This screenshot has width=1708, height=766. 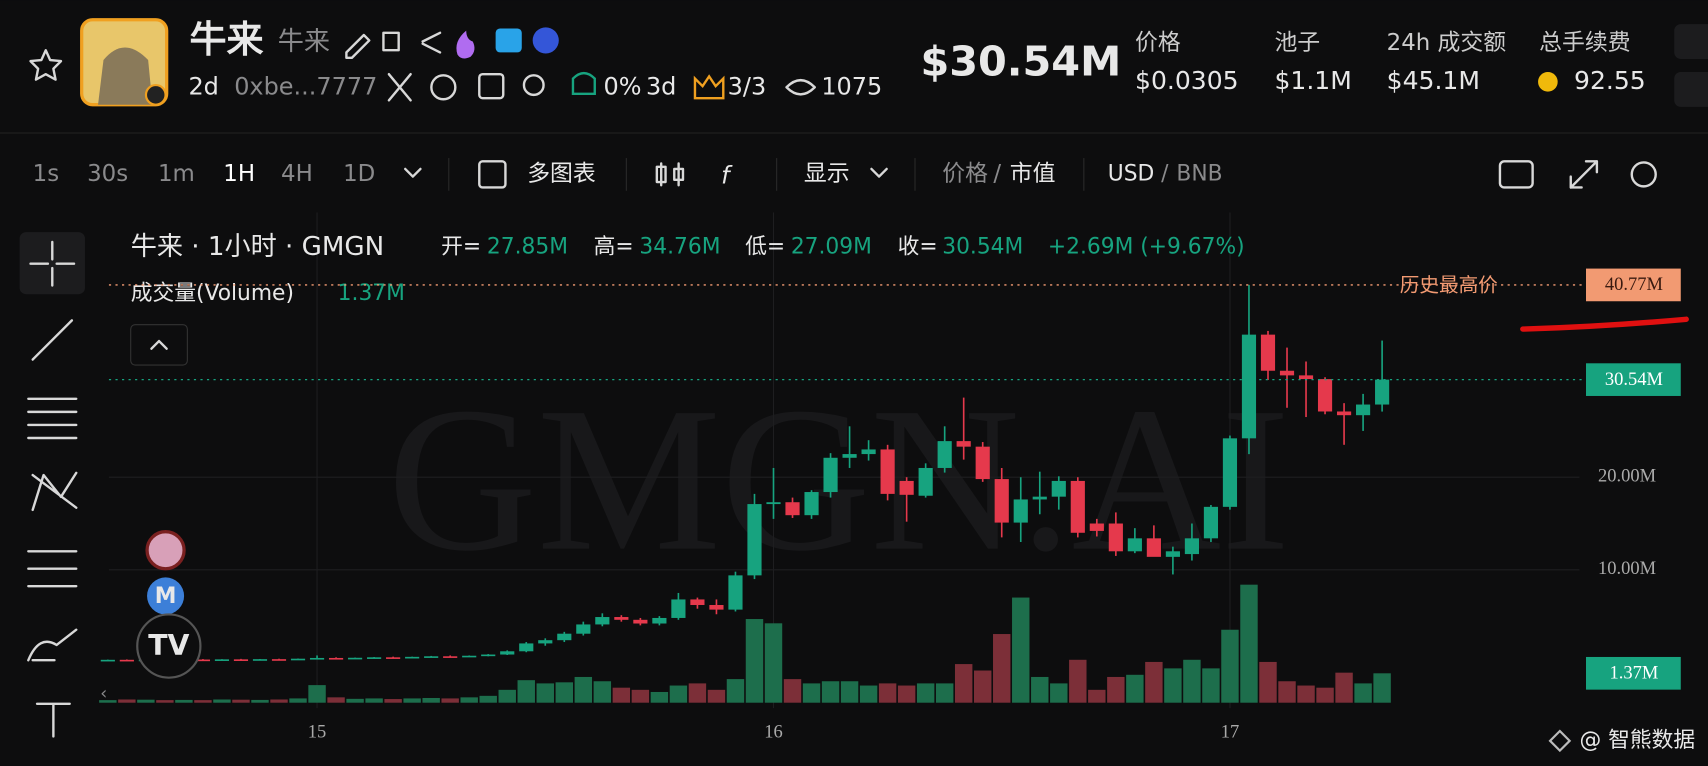 What do you see at coordinates (413, 172) in the screenshot?
I see `interval-dropdown` at bounding box center [413, 172].